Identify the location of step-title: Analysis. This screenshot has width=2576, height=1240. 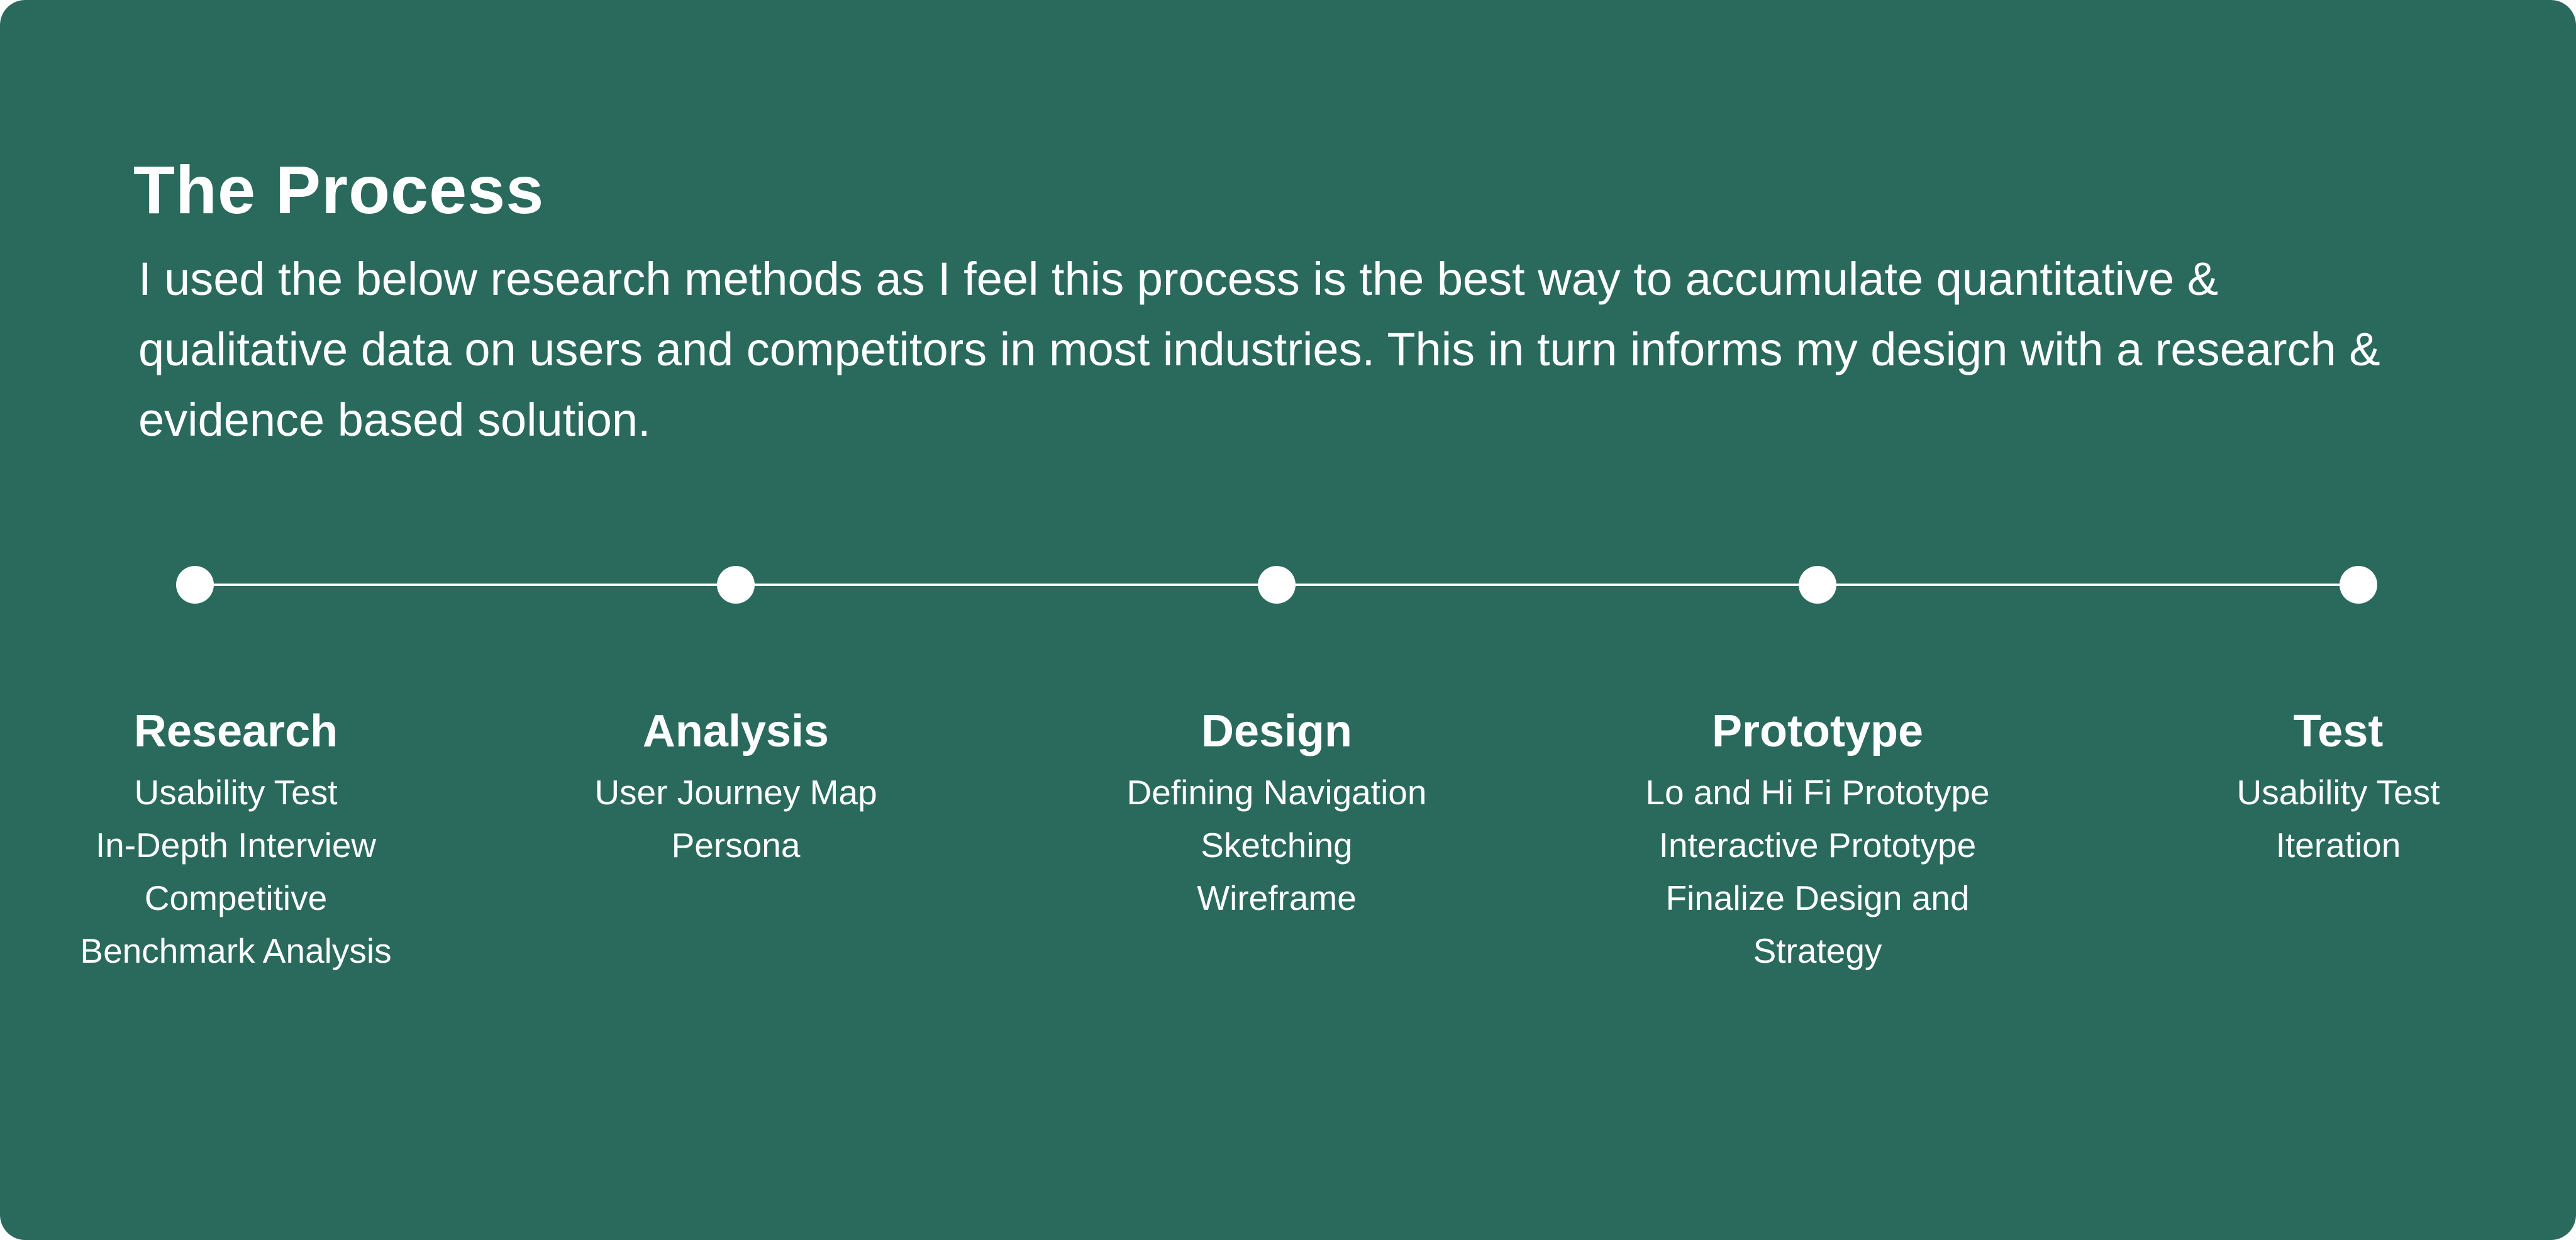
(736, 731).